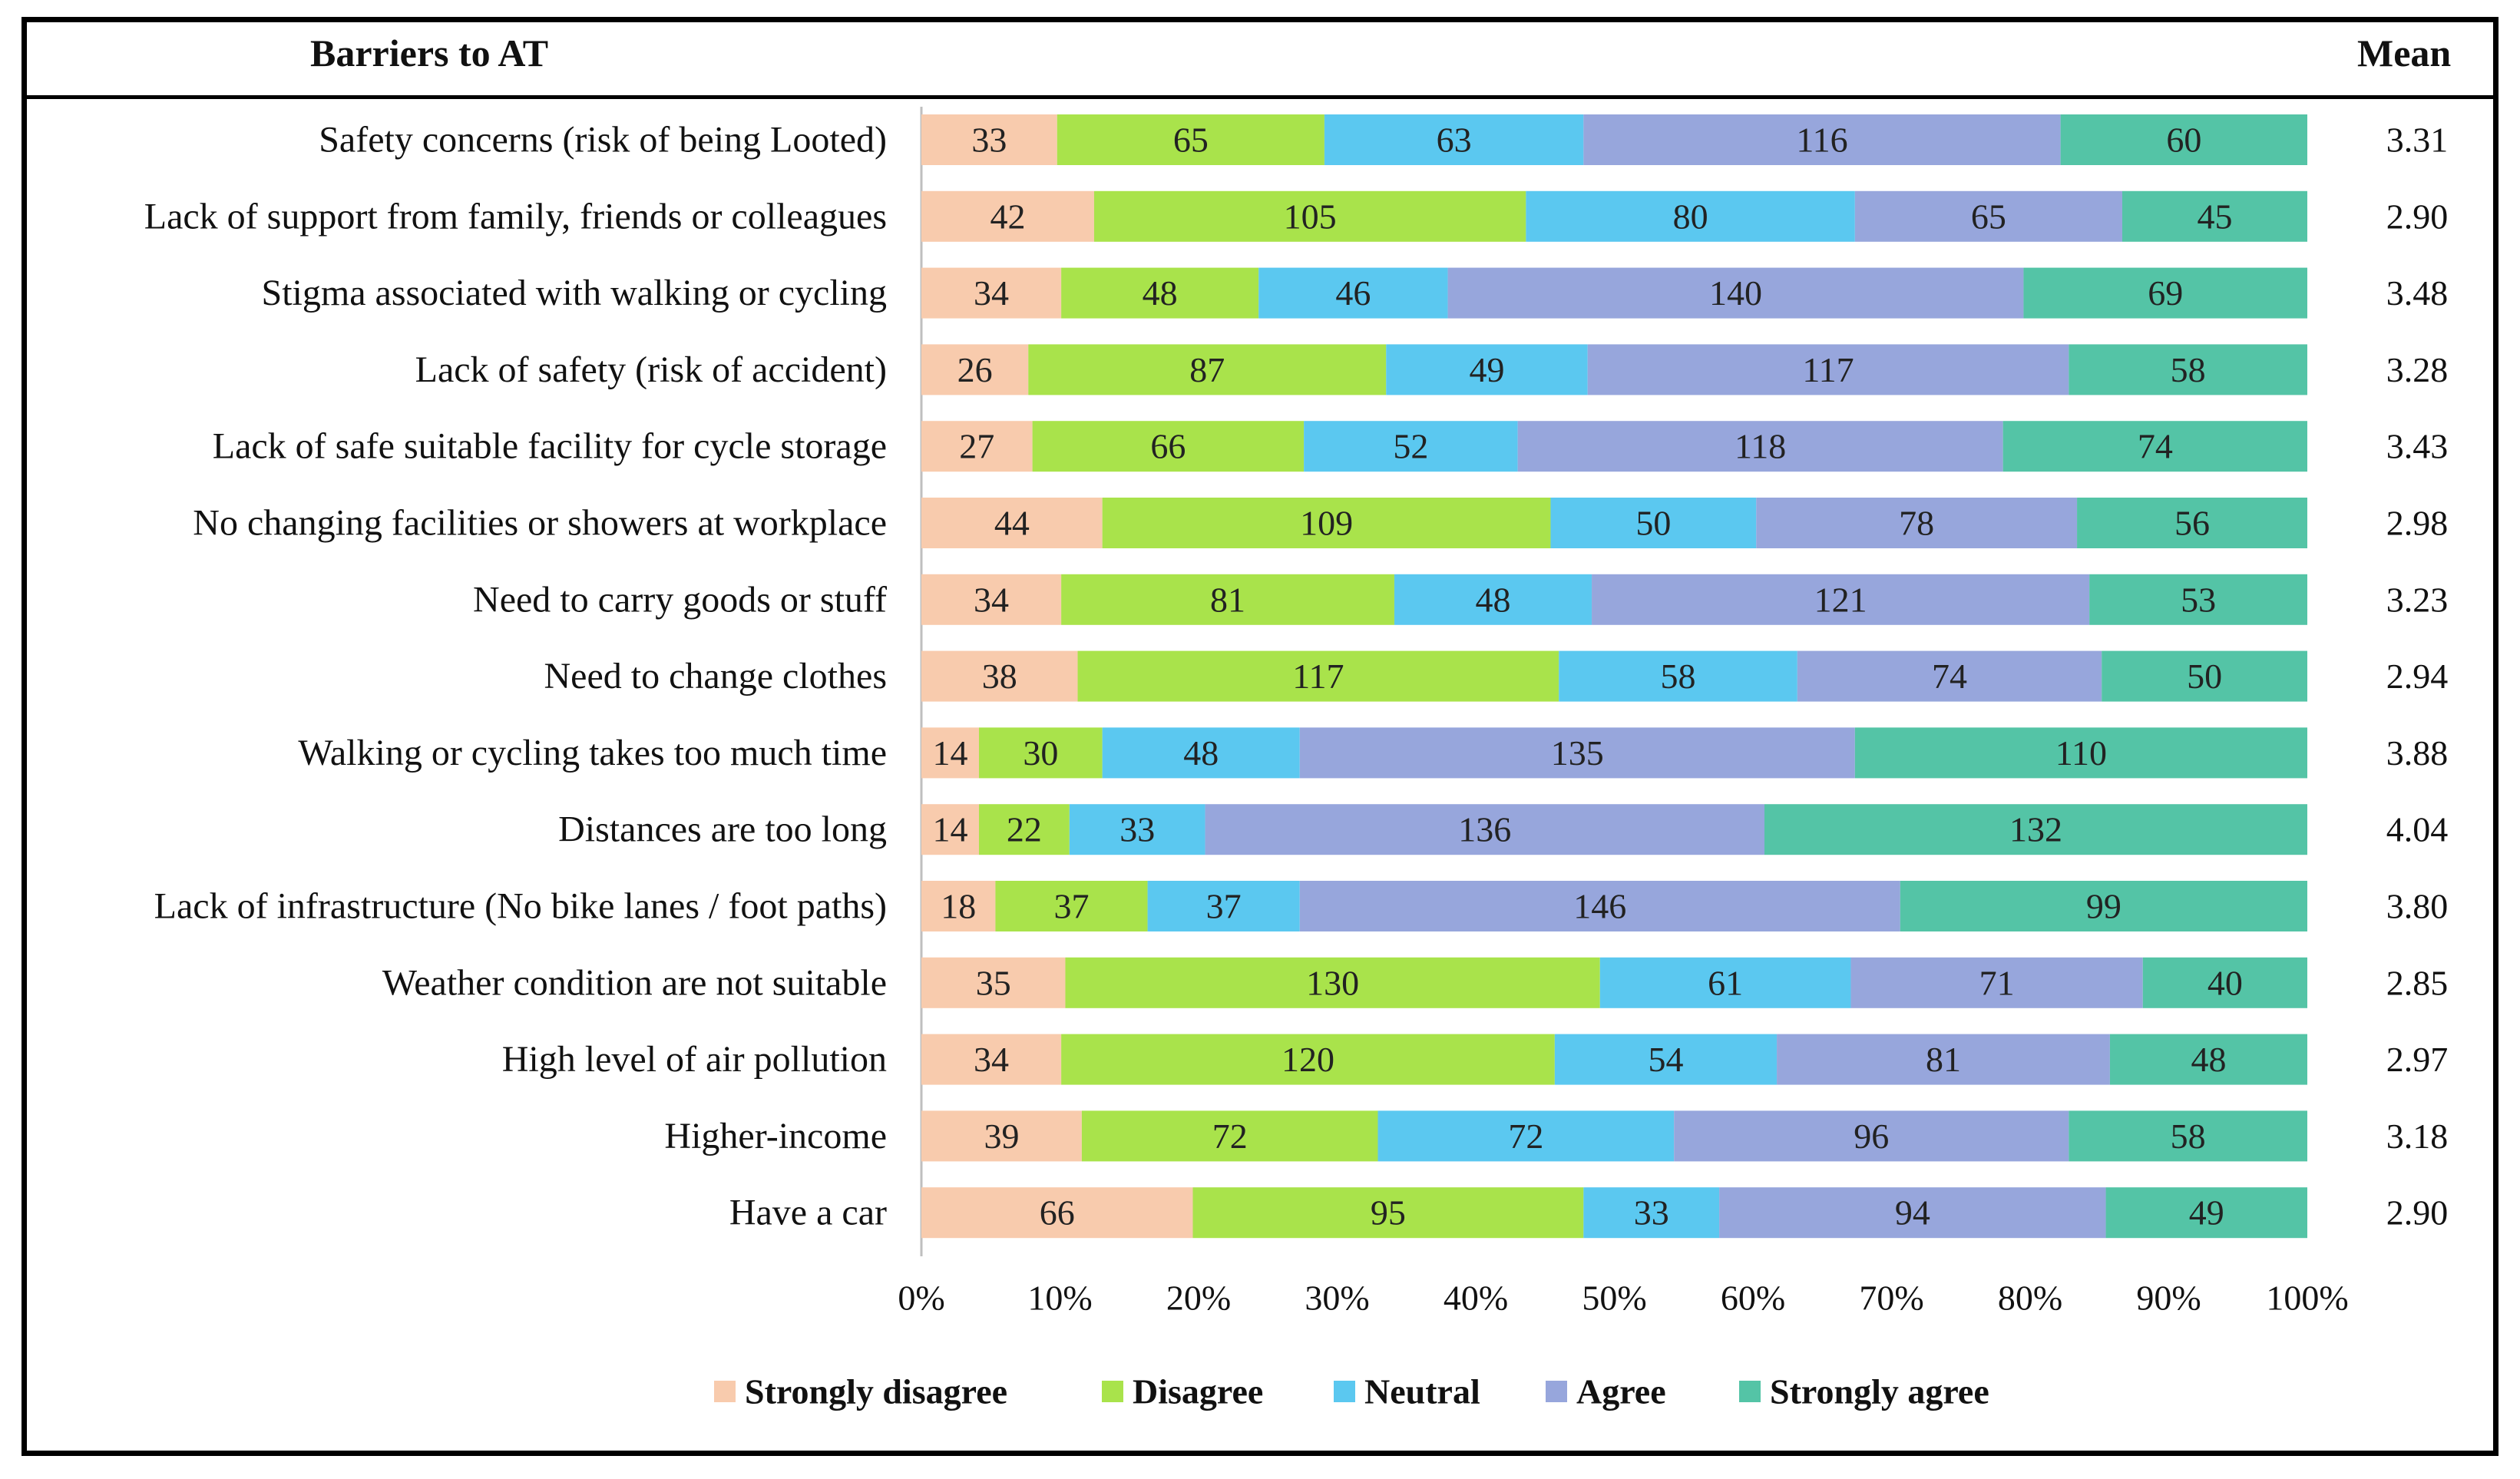  I want to click on bar-value-label: 99, so click(2103, 906).